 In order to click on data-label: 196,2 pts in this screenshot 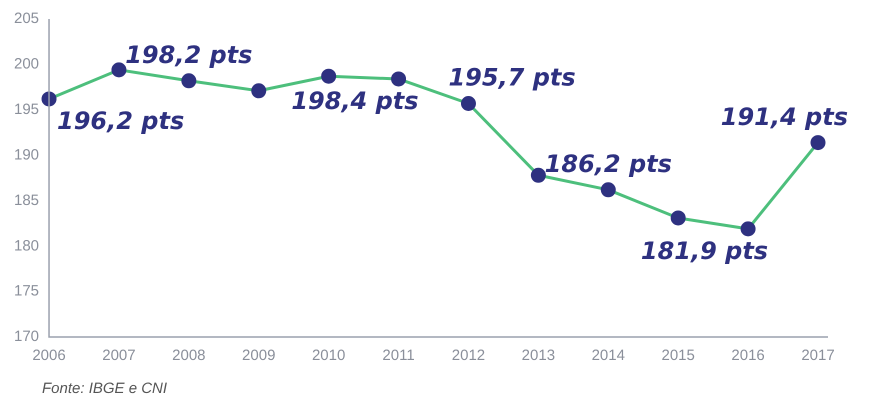, I will do `click(120, 121)`.